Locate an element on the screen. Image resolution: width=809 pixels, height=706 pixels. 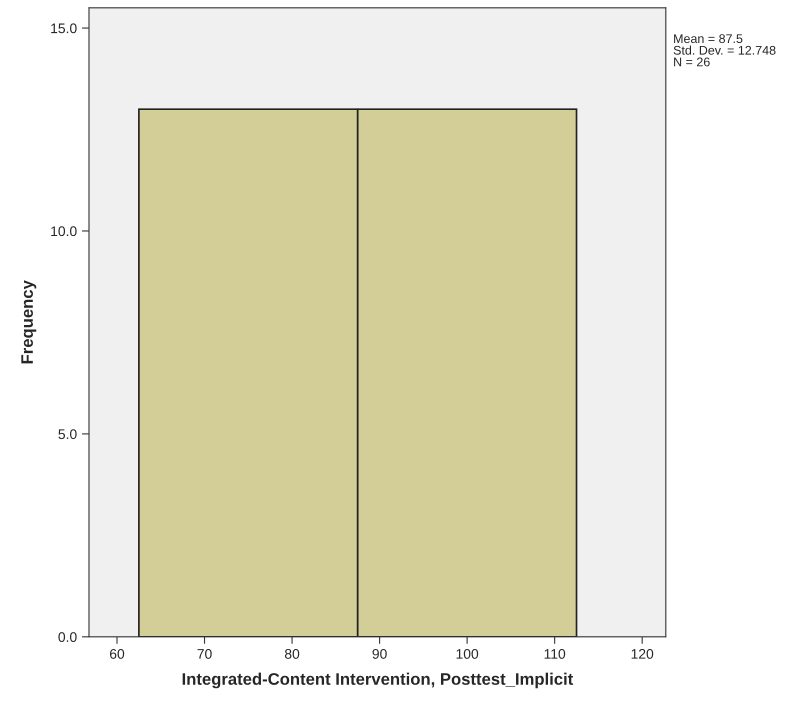
x-tick-label: 80 is located at coordinates (292, 653).